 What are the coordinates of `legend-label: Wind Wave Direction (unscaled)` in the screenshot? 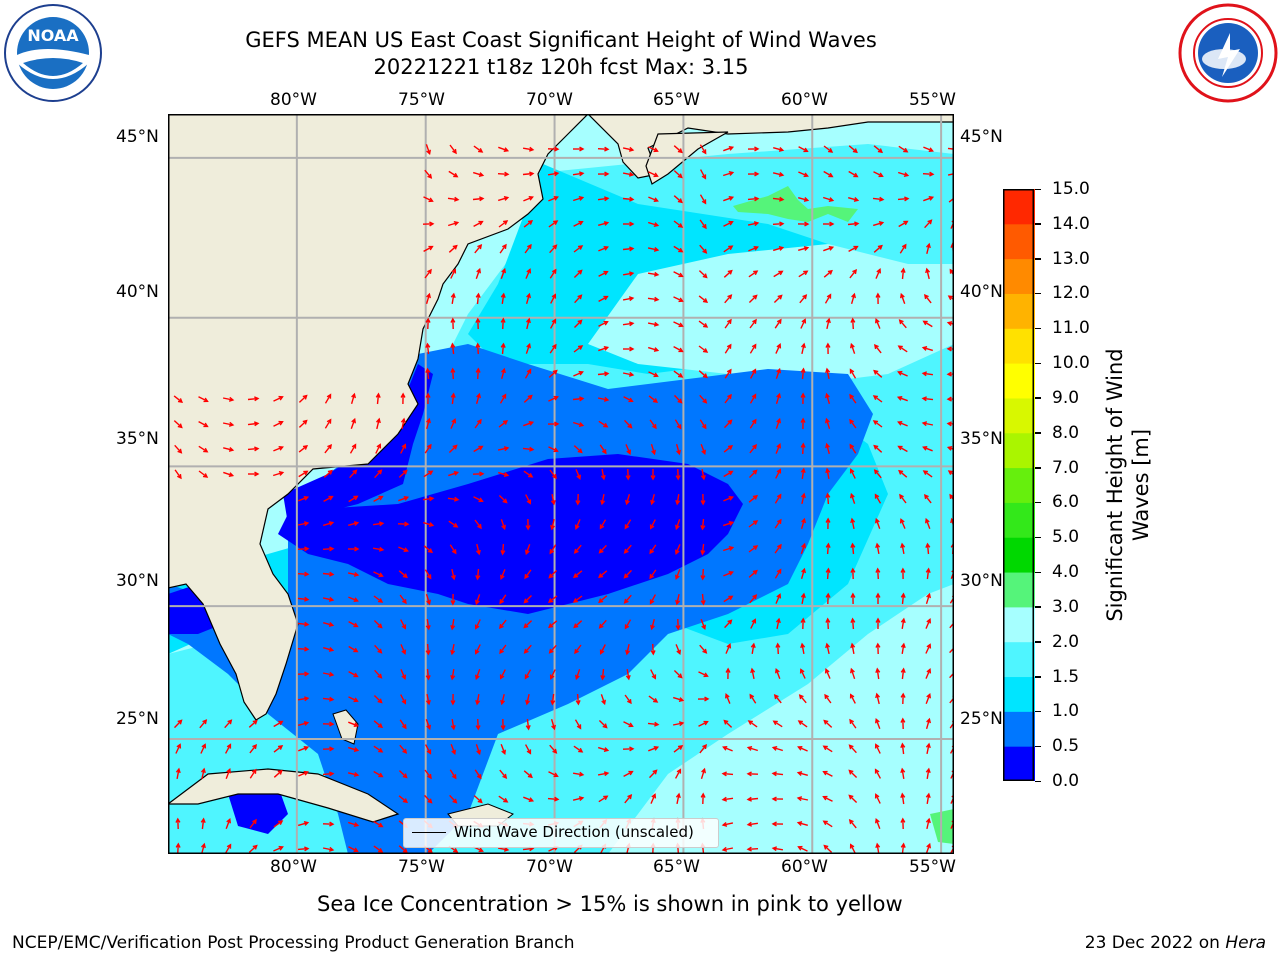 It's located at (574, 832).